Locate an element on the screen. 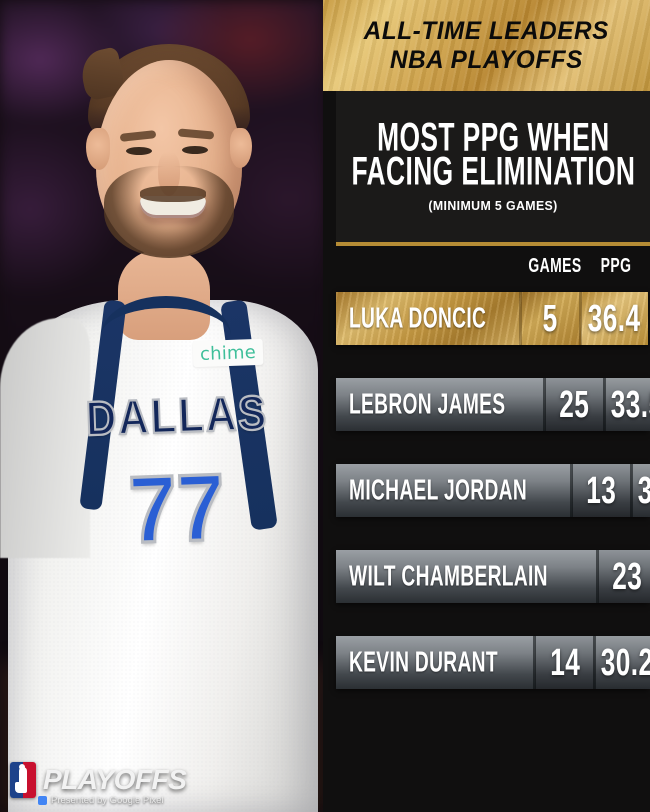 This screenshot has width=650, height=812. table-row: KEVIN DURANT 14 30.2 is located at coordinates (493, 662).